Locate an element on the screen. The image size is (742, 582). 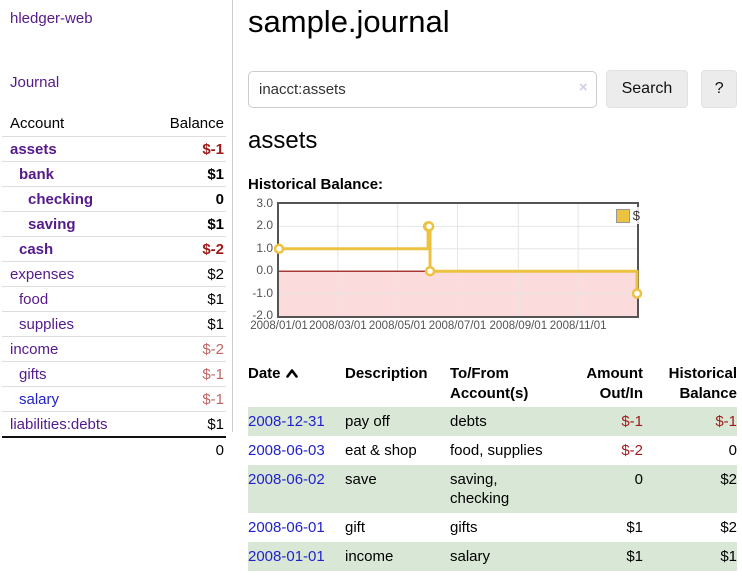
chart-label: Historical Balance: is located at coordinates (316, 184).